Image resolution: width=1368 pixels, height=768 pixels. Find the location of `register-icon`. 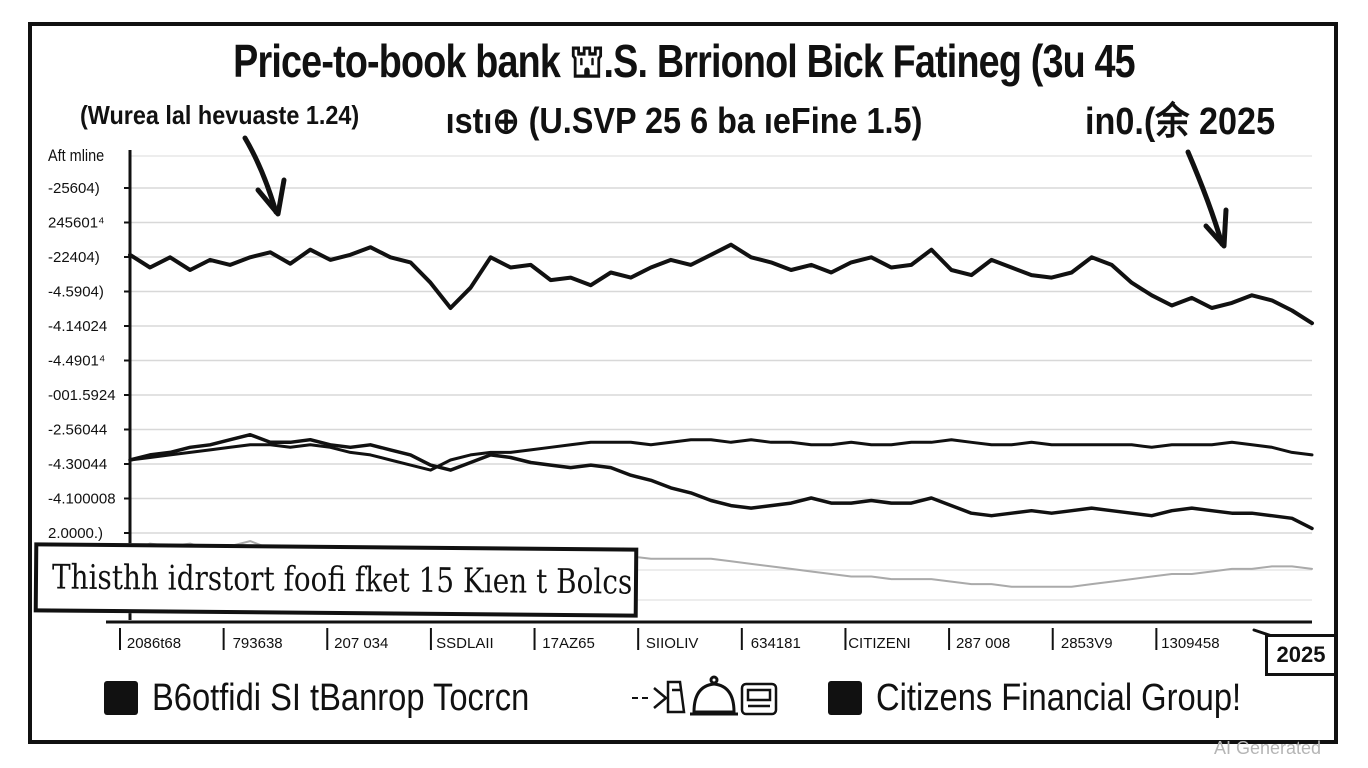

register-icon is located at coordinates (759, 699).